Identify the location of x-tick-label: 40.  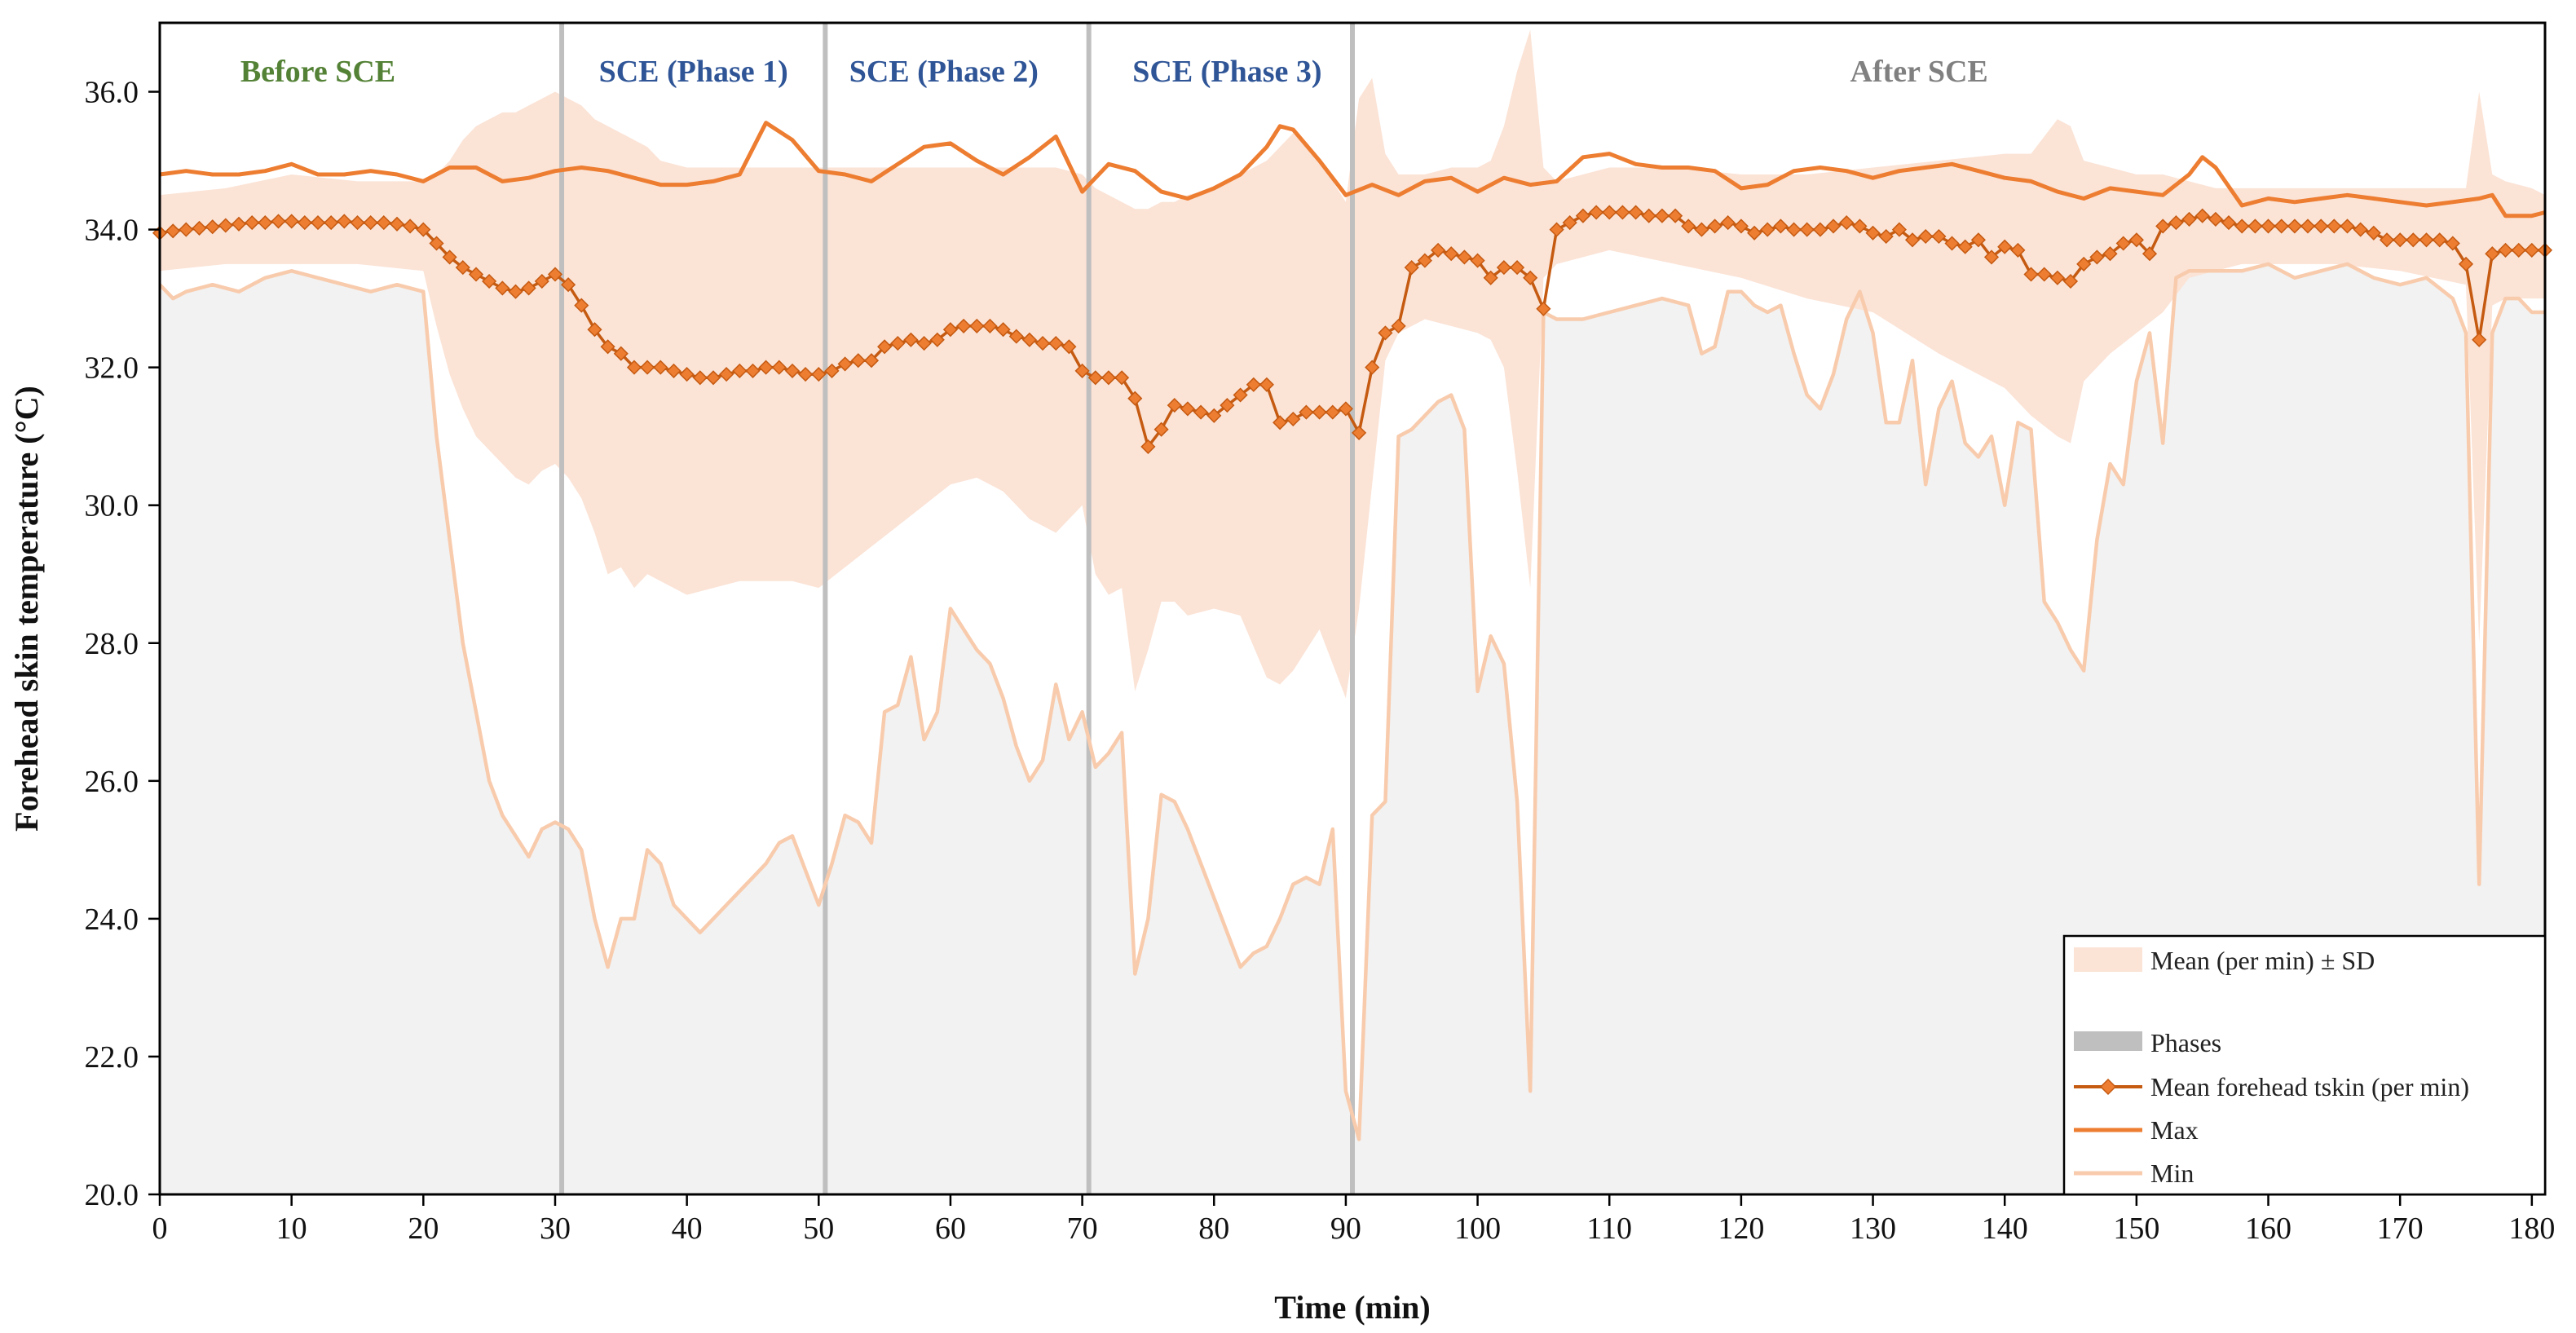
(687, 1229).